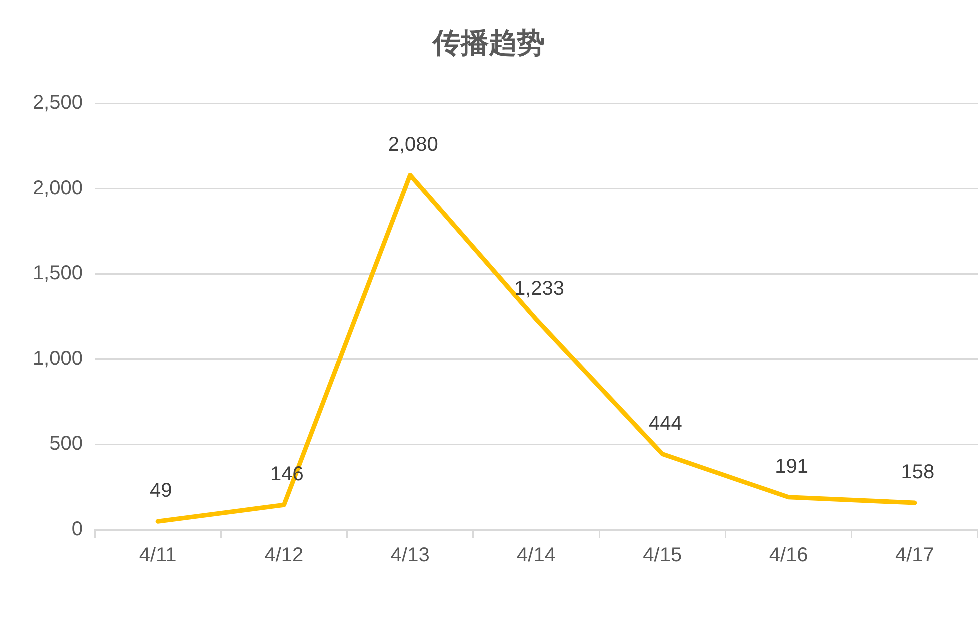 This screenshot has width=978, height=644. I want to click on data-label: 2,080, so click(413, 145).